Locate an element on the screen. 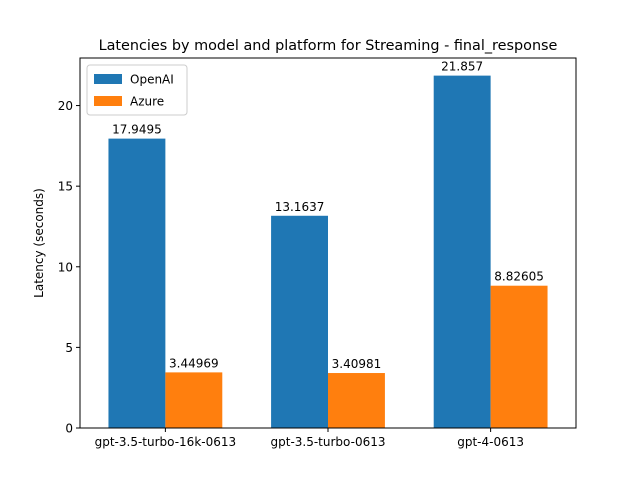 This screenshot has width=640, height=480. y-tick-label: 10 is located at coordinates (65, 267).